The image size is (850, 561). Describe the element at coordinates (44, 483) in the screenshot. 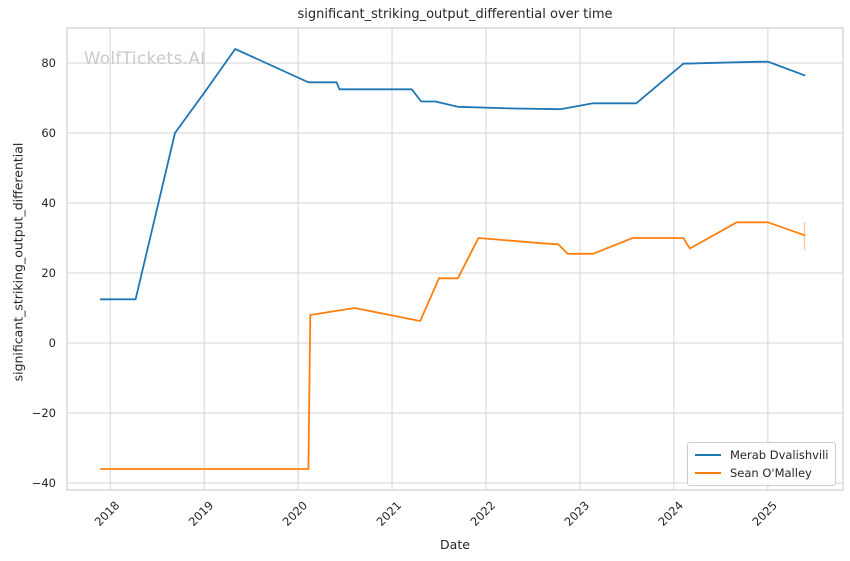

I see `y-tick-label: −40` at that location.